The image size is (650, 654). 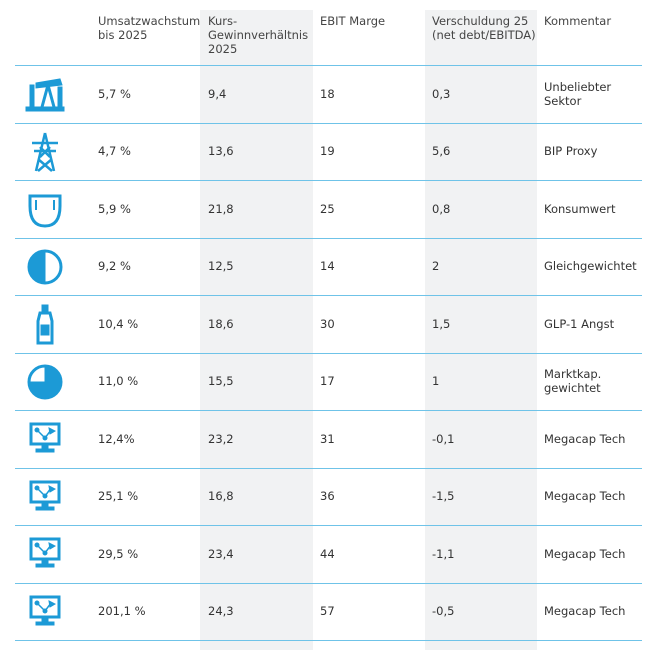 I want to click on table-cell: 44, so click(x=327, y=553).